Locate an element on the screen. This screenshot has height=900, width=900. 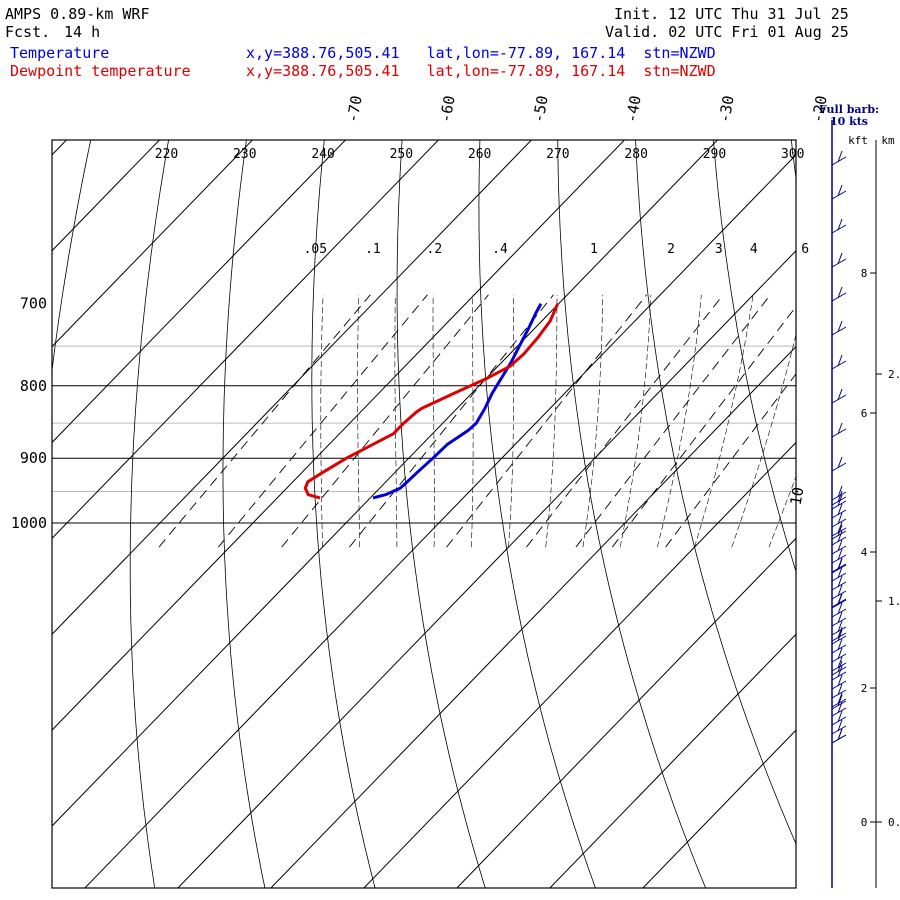
moist-adiabat--6 is located at coordinates (551, 421).